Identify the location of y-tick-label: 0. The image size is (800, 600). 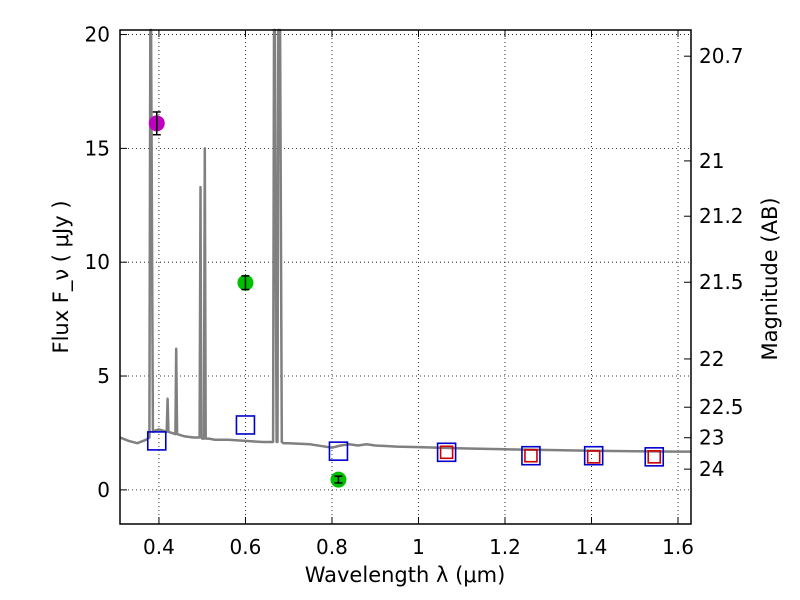
(103, 490).